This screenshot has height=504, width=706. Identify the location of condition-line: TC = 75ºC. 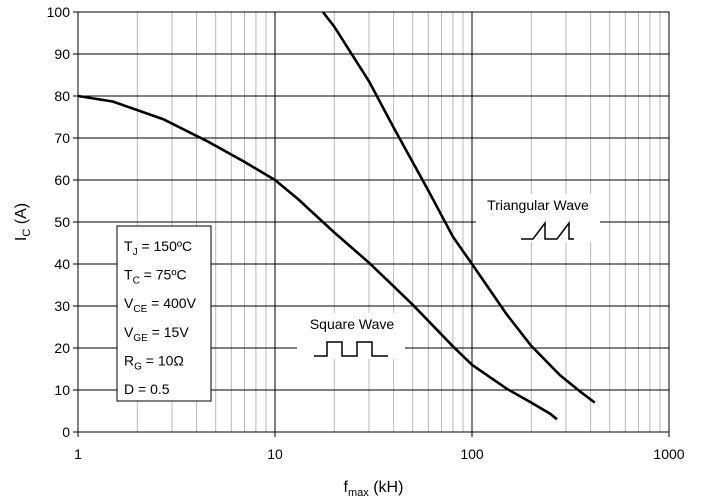
(155, 277).